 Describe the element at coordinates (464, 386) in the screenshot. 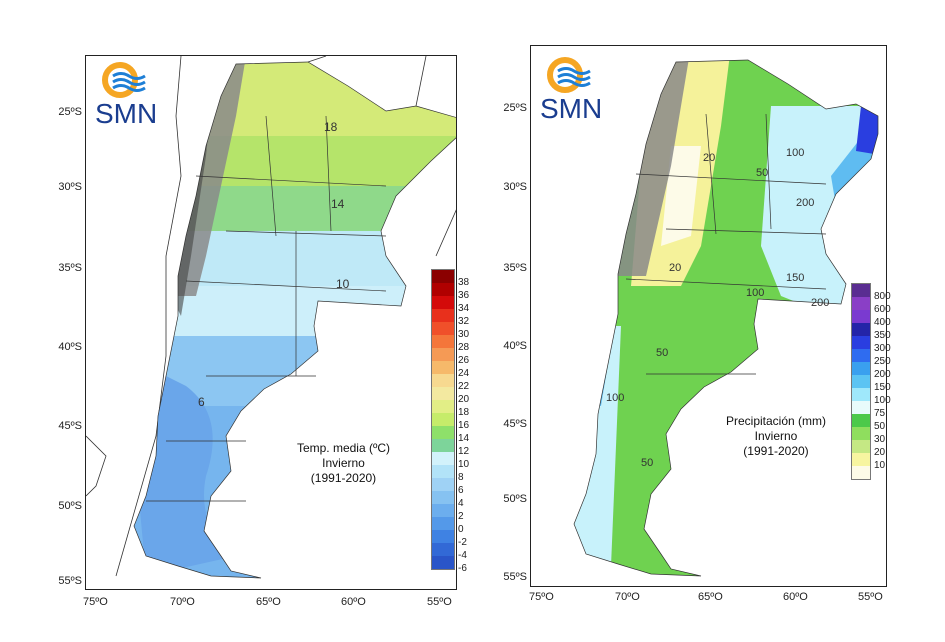

I see `legend-label: 22` at that location.